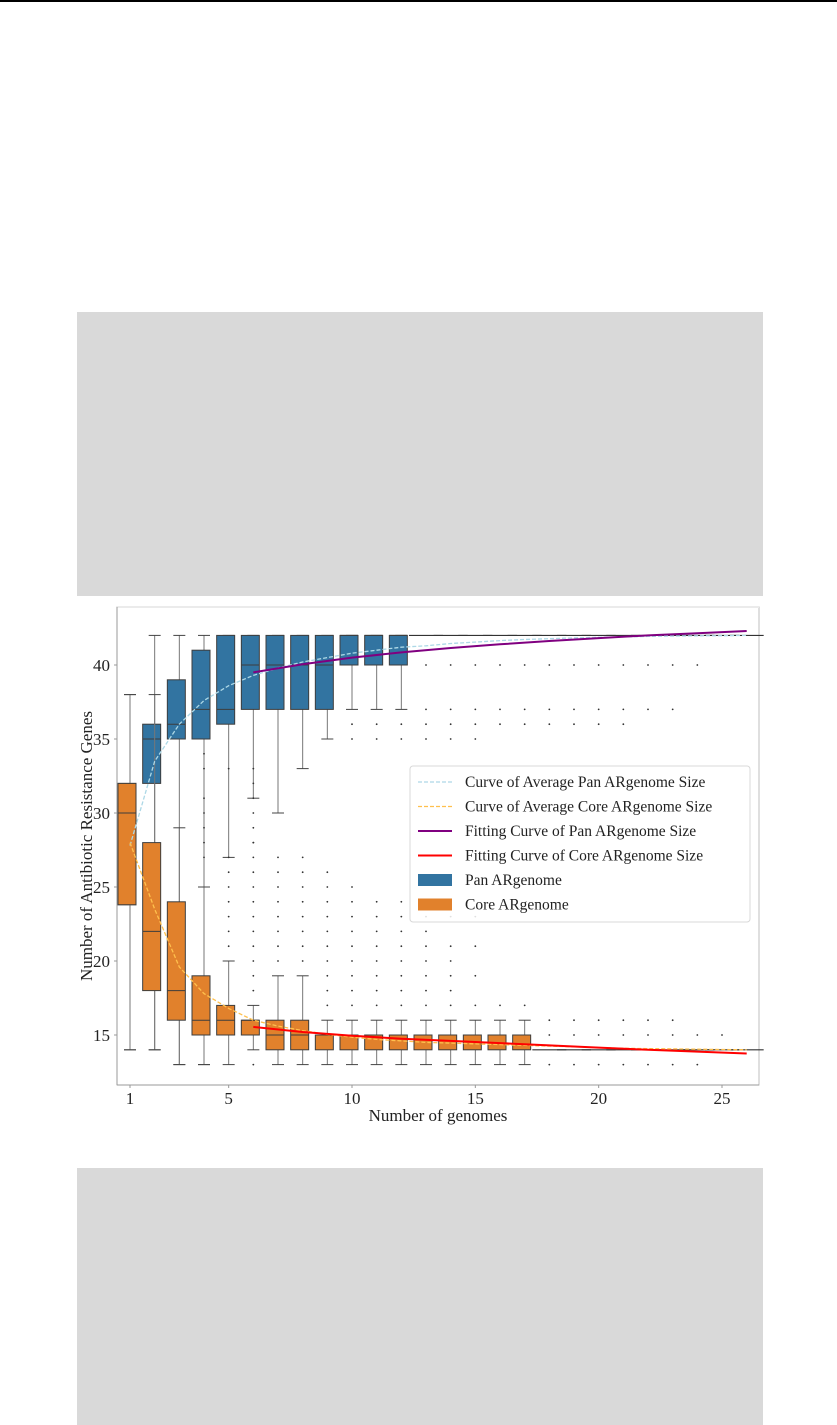  I want to click on legend-item: Core ARgenome, so click(493, 905).